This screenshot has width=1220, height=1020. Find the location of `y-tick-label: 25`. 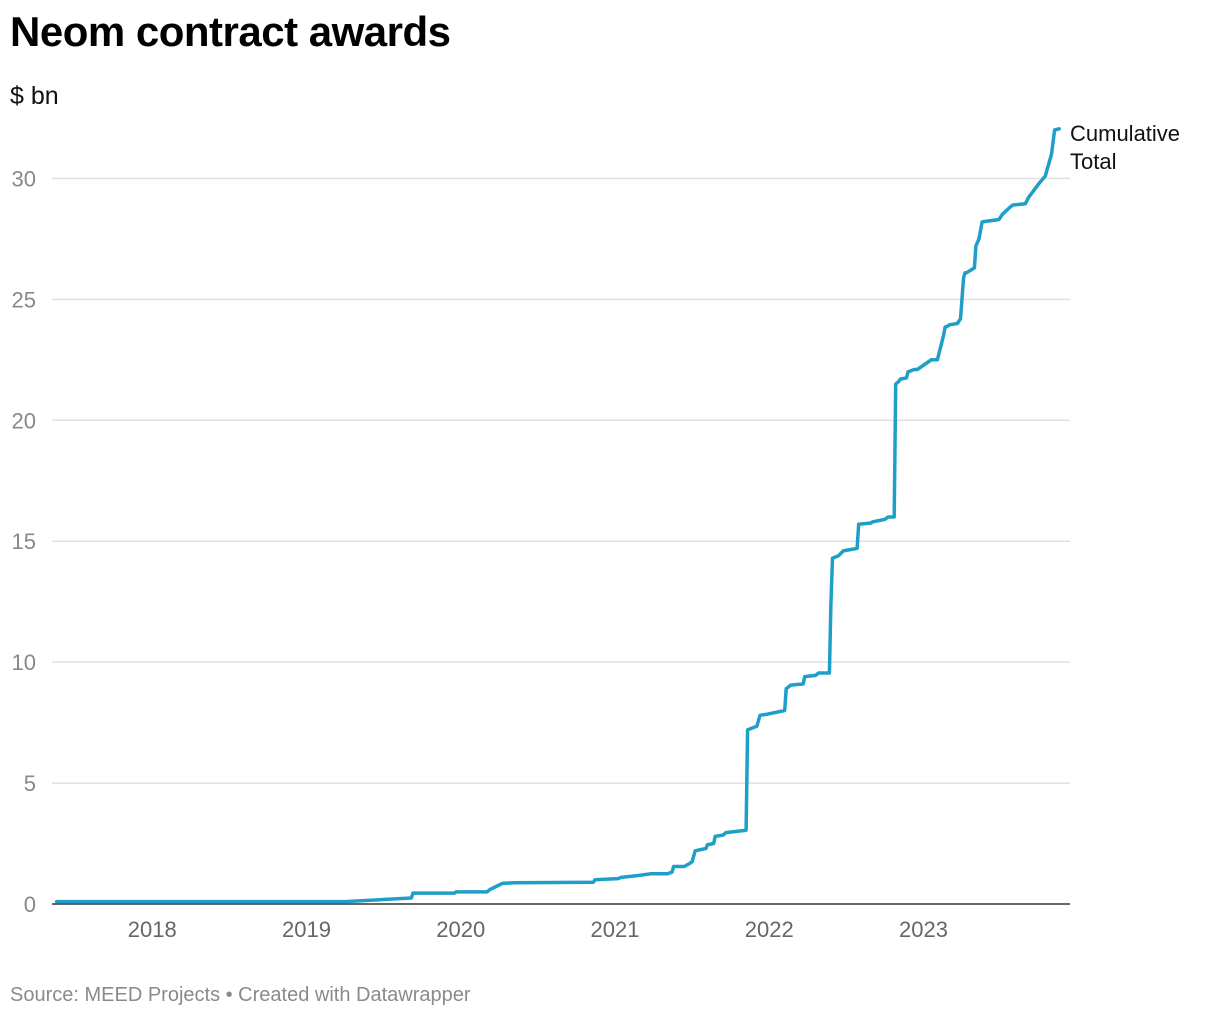

y-tick-label: 25 is located at coordinates (24, 299).